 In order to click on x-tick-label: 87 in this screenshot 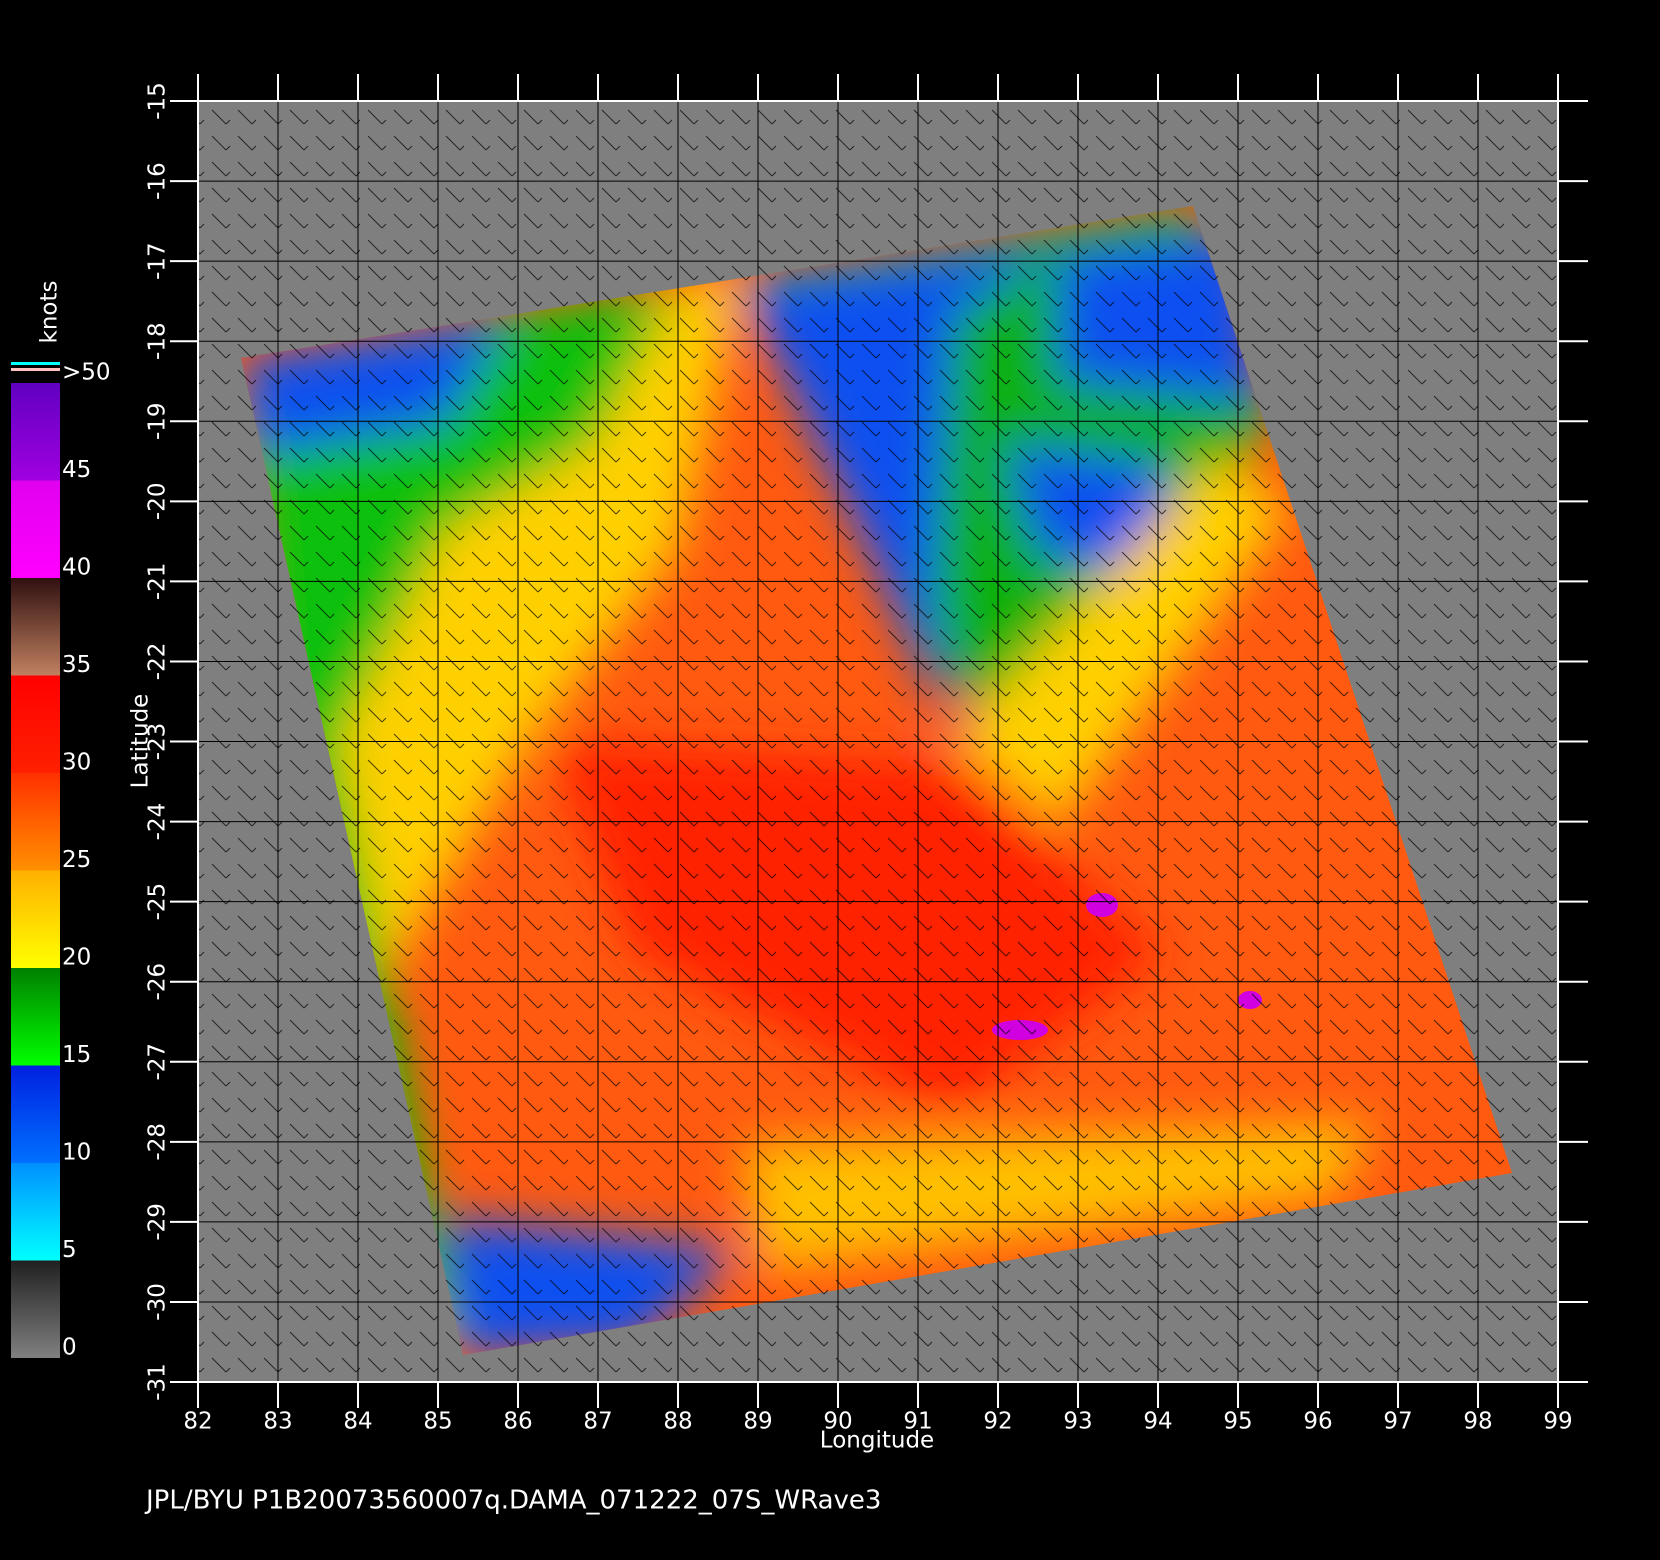, I will do `click(597, 1422)`.